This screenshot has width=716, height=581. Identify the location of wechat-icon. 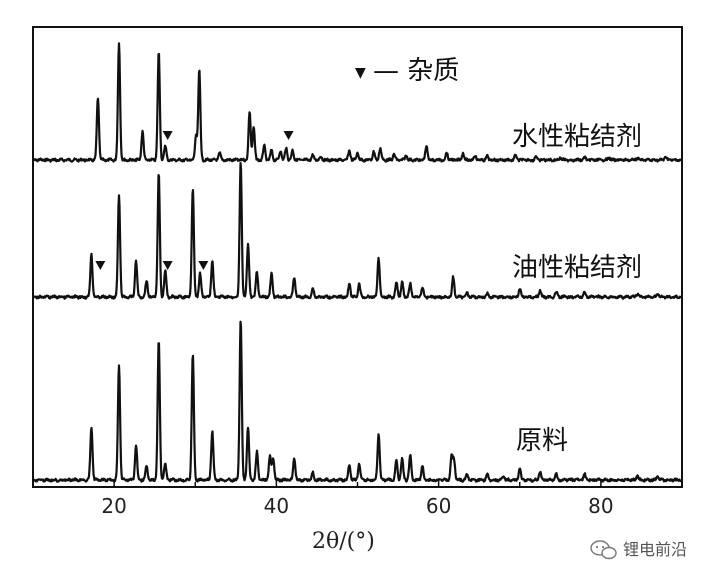
(603, 550).